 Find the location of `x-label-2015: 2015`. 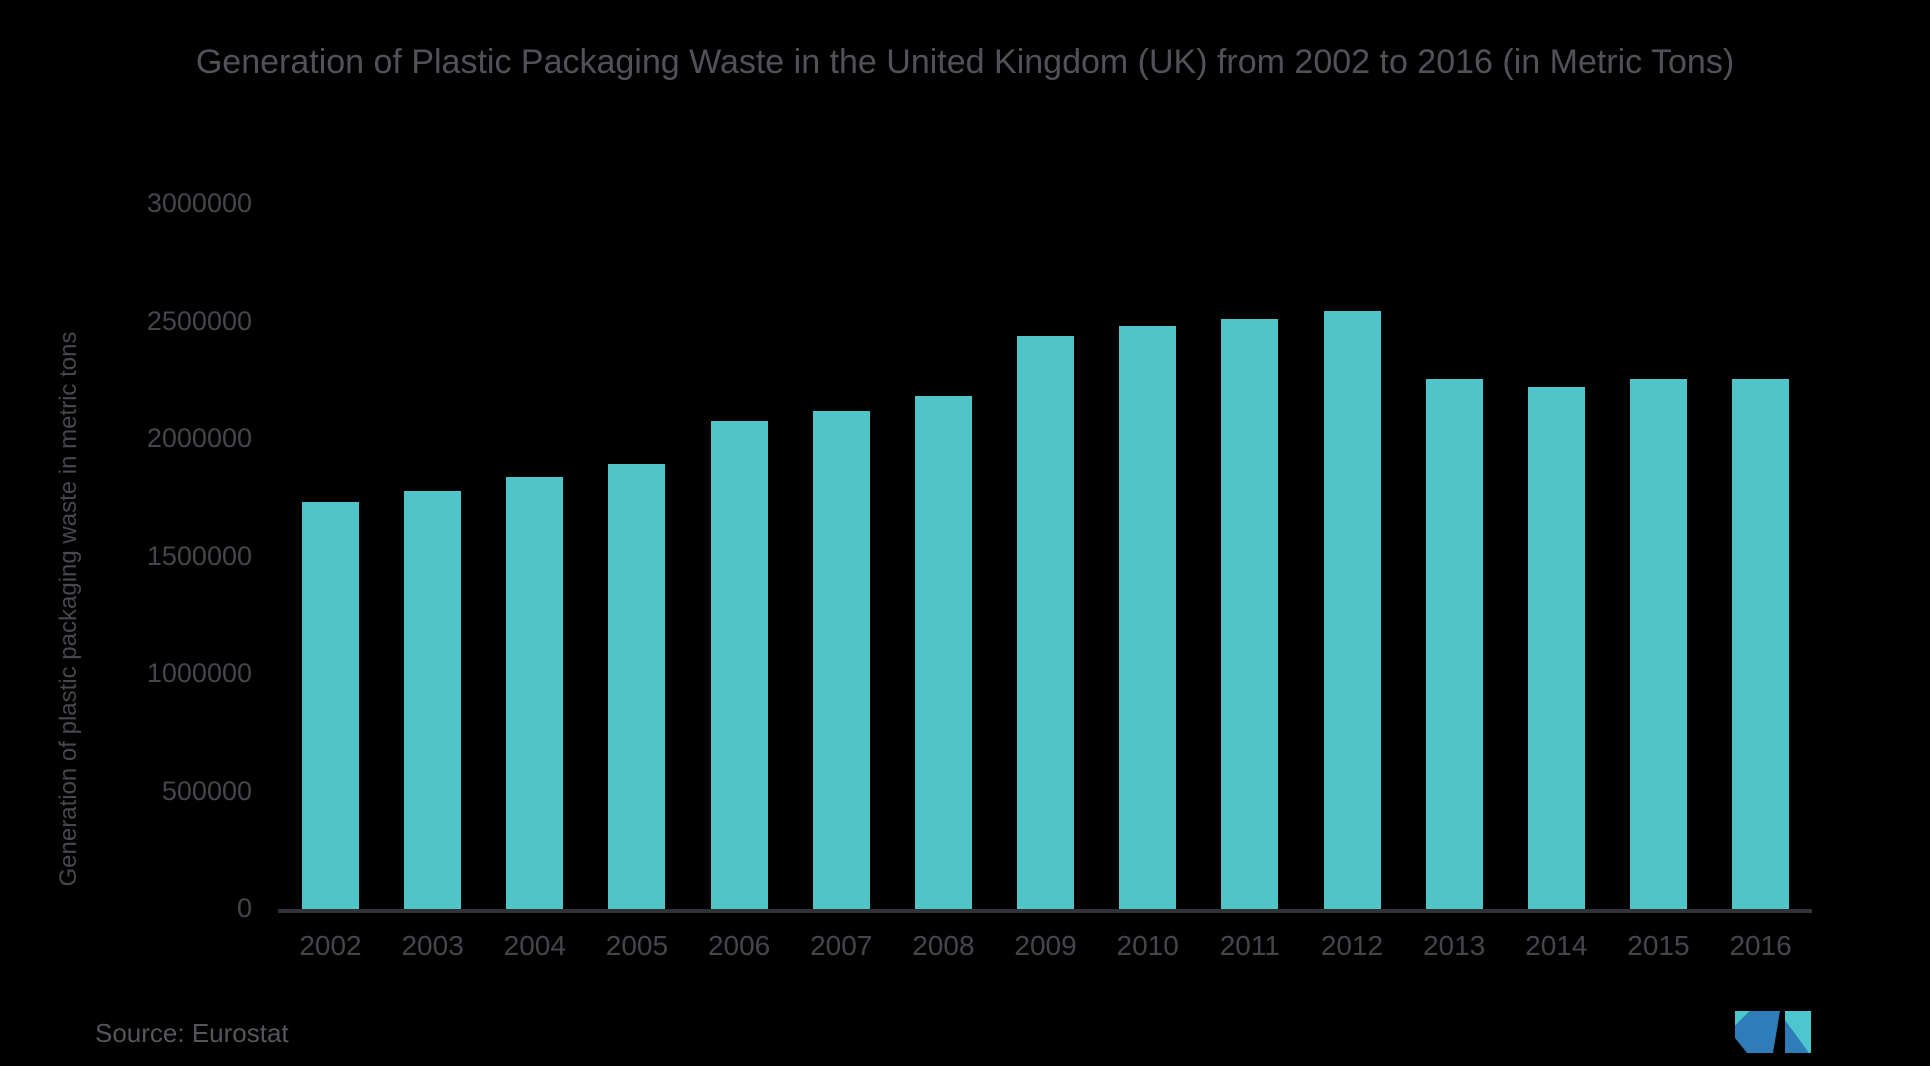

x-label-2015: 2015 is located at coordinates (1658, 945).